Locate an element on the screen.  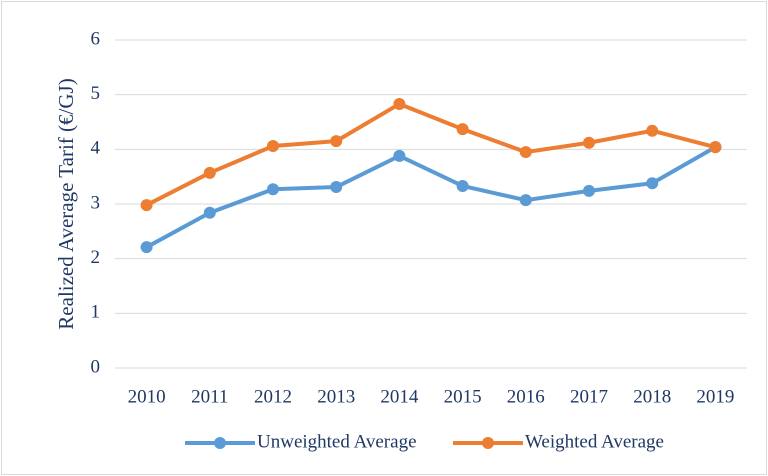
legend-label: Weighted Average is located at coordinates (594, 441).